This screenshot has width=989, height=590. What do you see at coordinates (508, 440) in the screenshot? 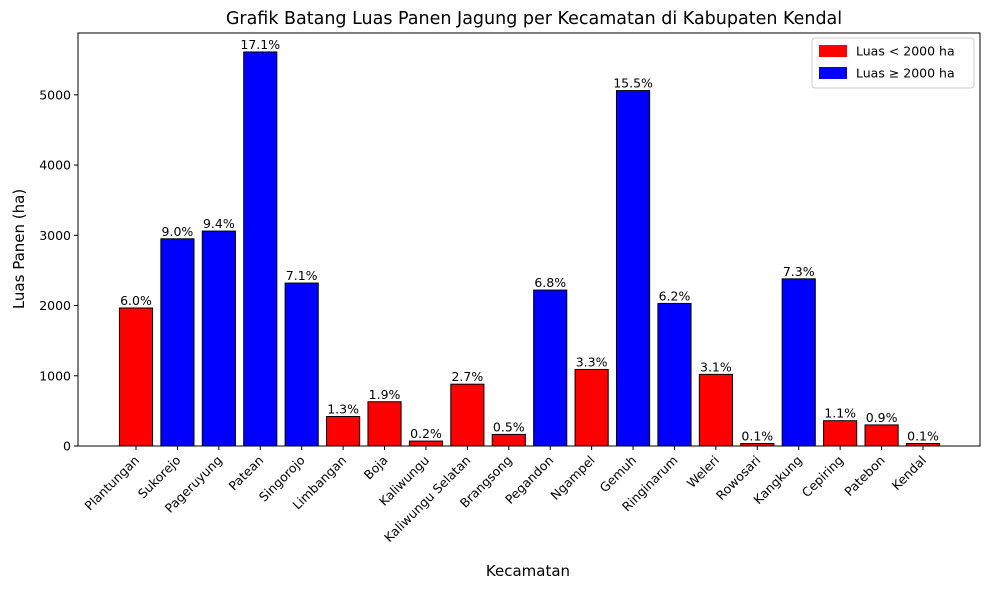
I see `bar-brangsong` at bounding box center [508, 440].